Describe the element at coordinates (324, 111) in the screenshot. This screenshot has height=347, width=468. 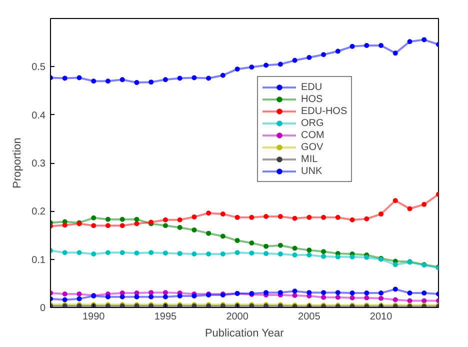
I see `legend-label: EDU-HOS` at that location.